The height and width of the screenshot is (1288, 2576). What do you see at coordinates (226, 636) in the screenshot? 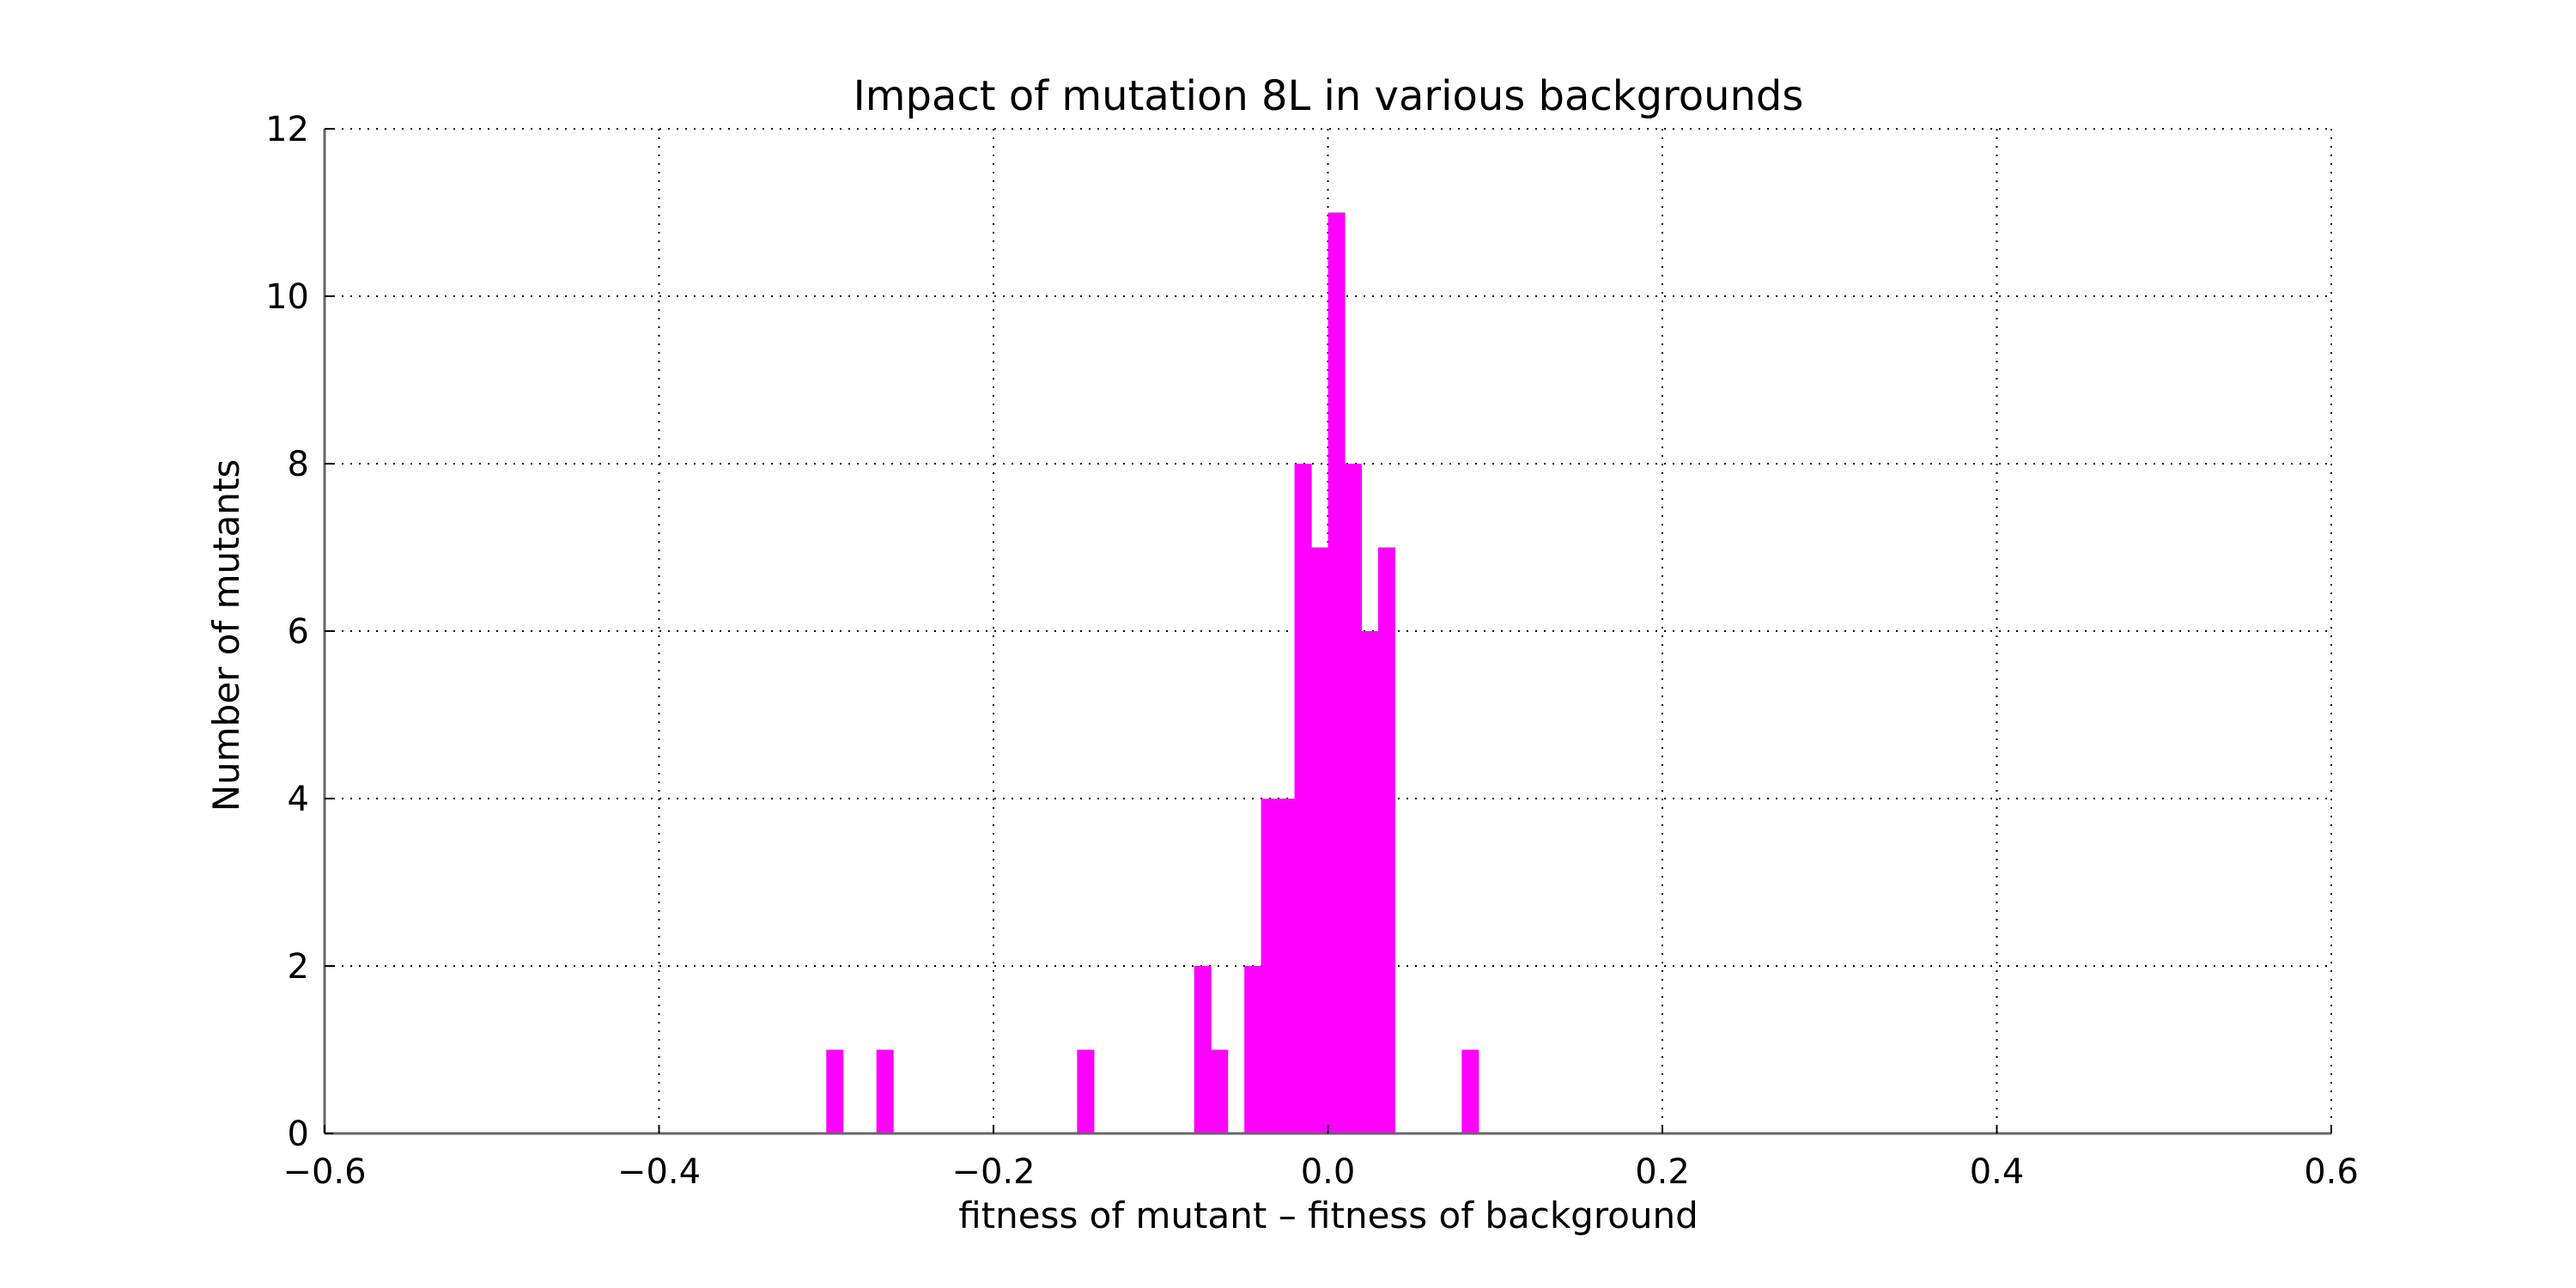
I see `y-axis-label: Number of mutants` at bounding box center [226, 636].